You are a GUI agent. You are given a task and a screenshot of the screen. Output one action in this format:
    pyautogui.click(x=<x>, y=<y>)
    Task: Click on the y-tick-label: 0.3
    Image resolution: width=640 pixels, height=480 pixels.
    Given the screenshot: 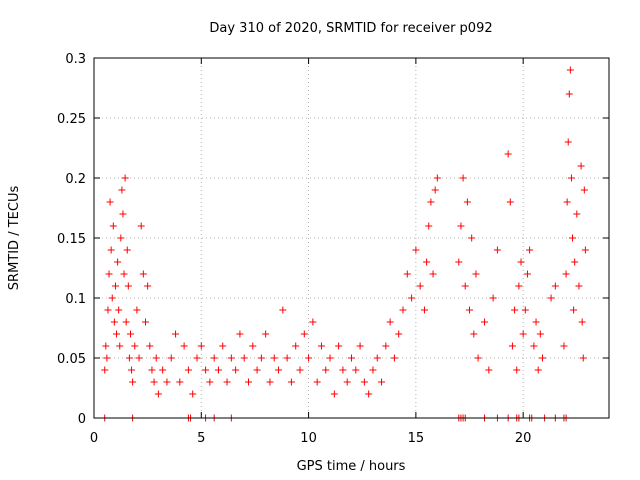 What is the action you would take?
    pyautogui.click(x=75, y=59)
    